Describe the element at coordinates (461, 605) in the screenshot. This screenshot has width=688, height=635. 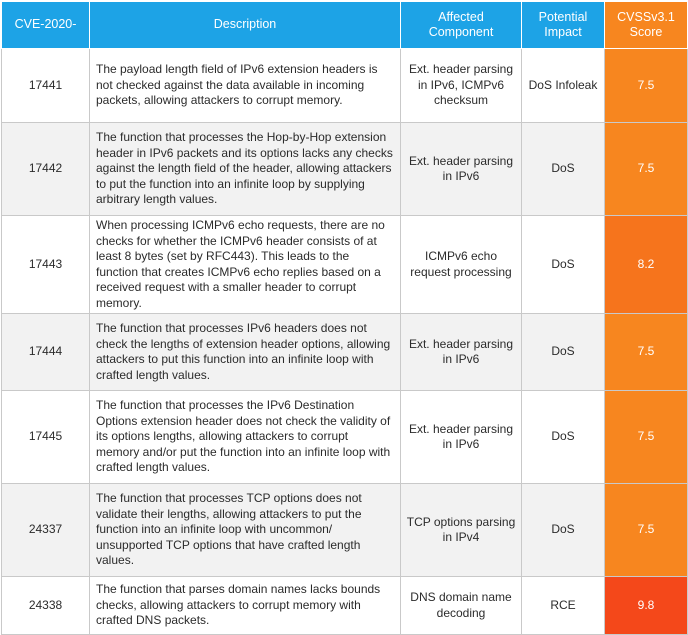
I see `affected-component: DNS domain name decoding` at that location.